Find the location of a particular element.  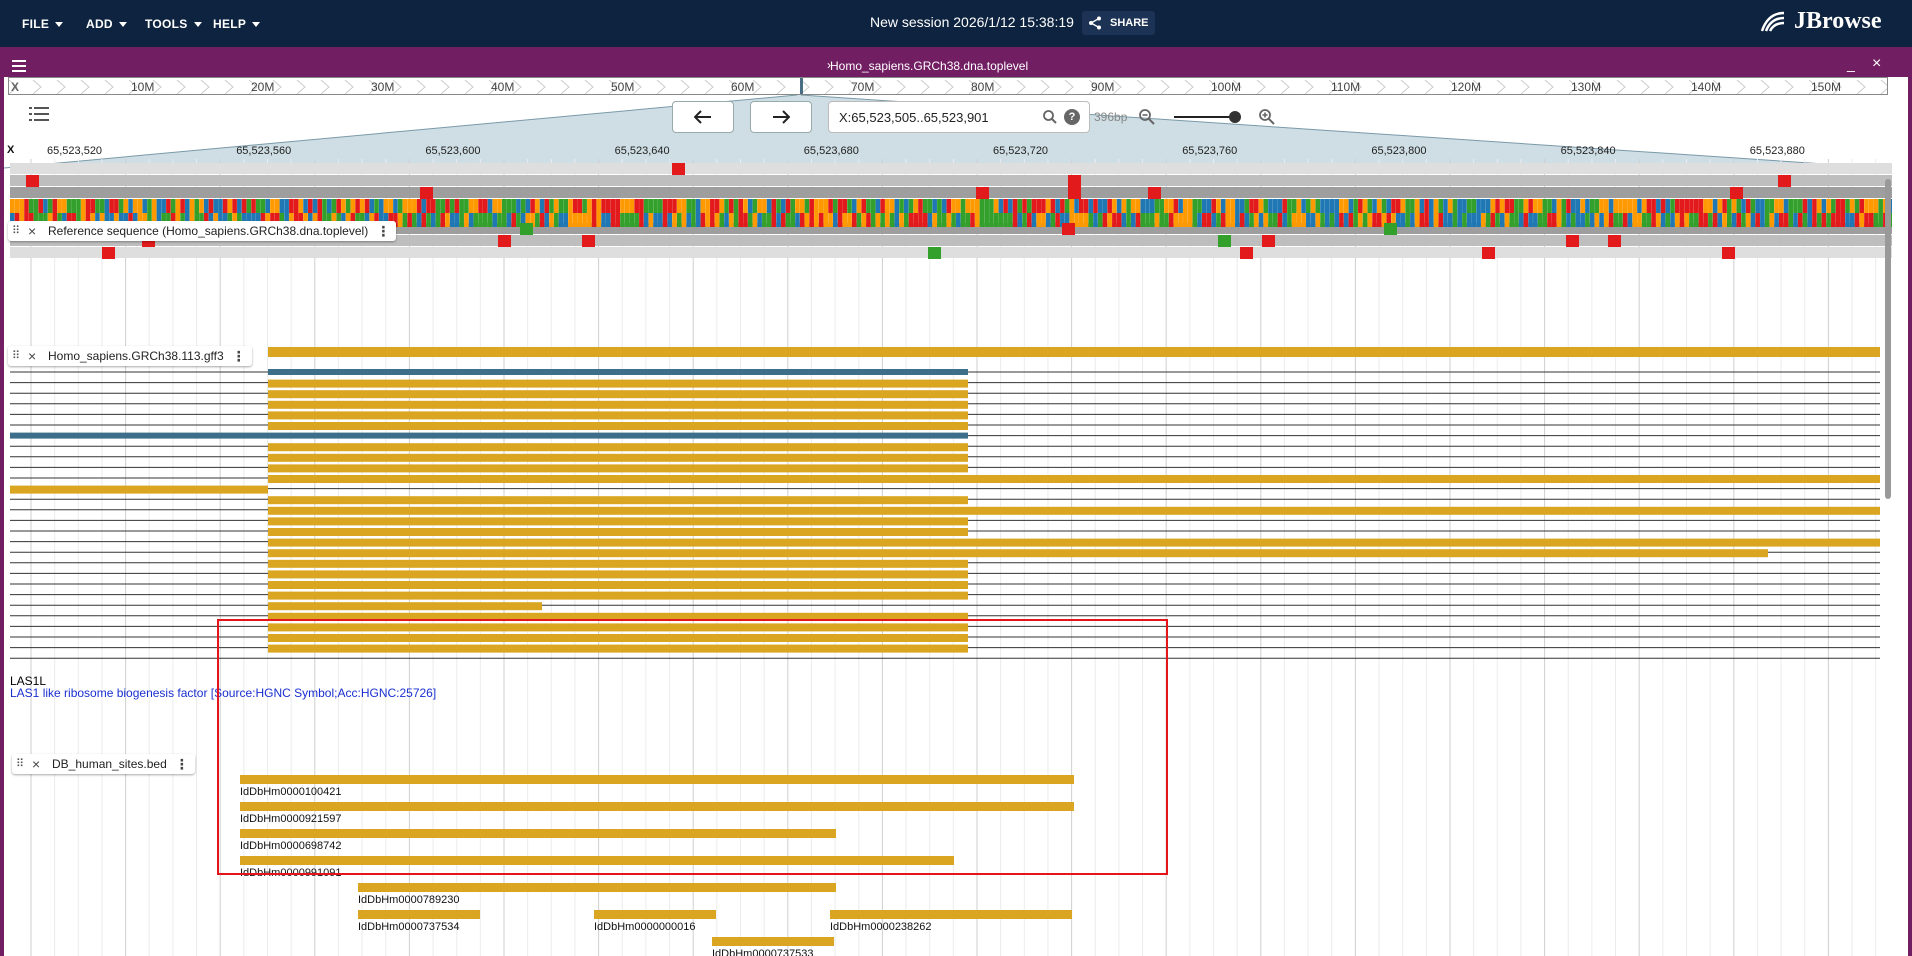

bed-feature-label: IdDbHm0000921597 is located at coordinates (291, 819).